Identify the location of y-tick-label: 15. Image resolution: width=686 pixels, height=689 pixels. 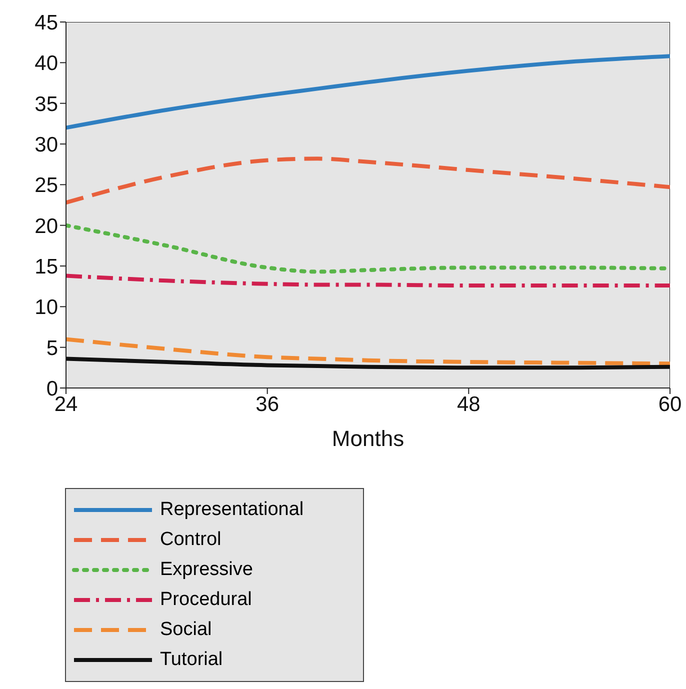
(46, 266).